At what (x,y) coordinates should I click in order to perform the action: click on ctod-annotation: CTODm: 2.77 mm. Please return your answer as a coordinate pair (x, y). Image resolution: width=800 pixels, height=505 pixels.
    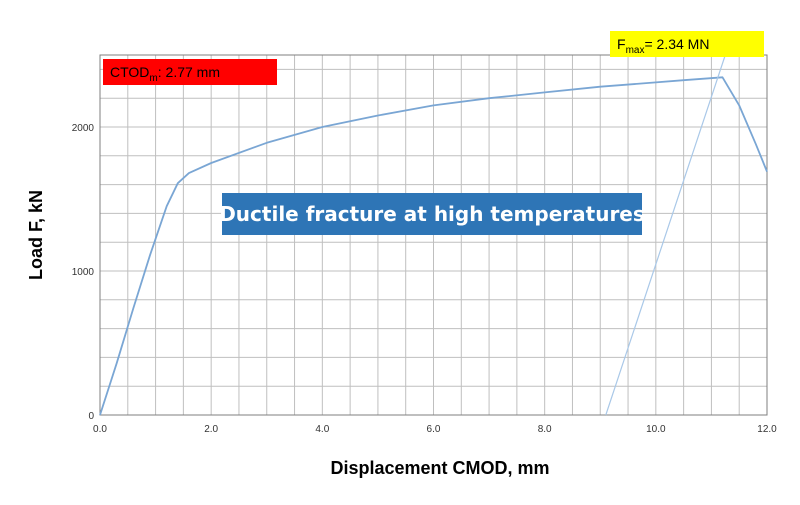
    Looking at the image, I should click on (190, 72).